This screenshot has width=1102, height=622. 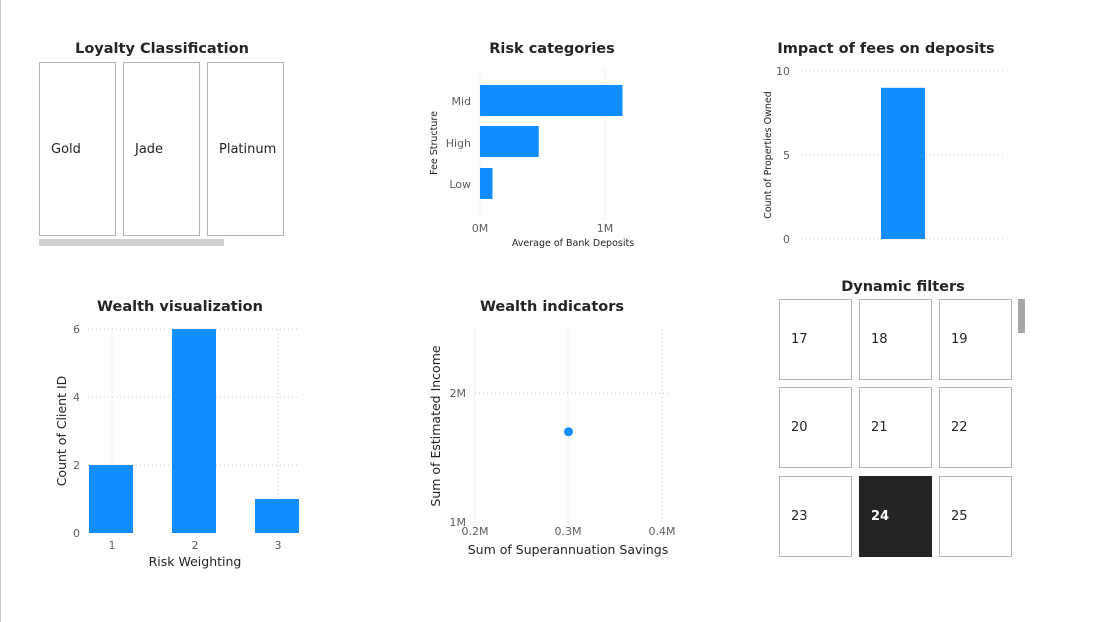 What do you see at coordinates (895, 427) in the screenshot?
I see `dynamic-tile-21: 21` at bounding box center [895, 427].